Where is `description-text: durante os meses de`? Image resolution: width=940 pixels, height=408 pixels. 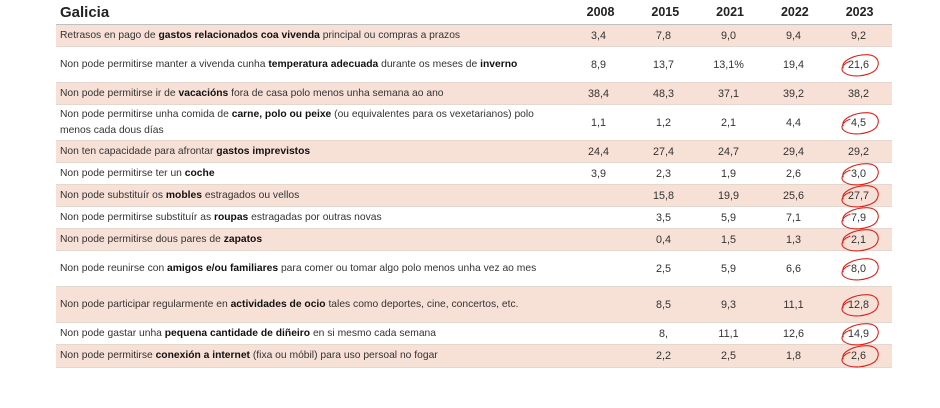
description-text: durante os meses de is located at coordinates (429, 64).